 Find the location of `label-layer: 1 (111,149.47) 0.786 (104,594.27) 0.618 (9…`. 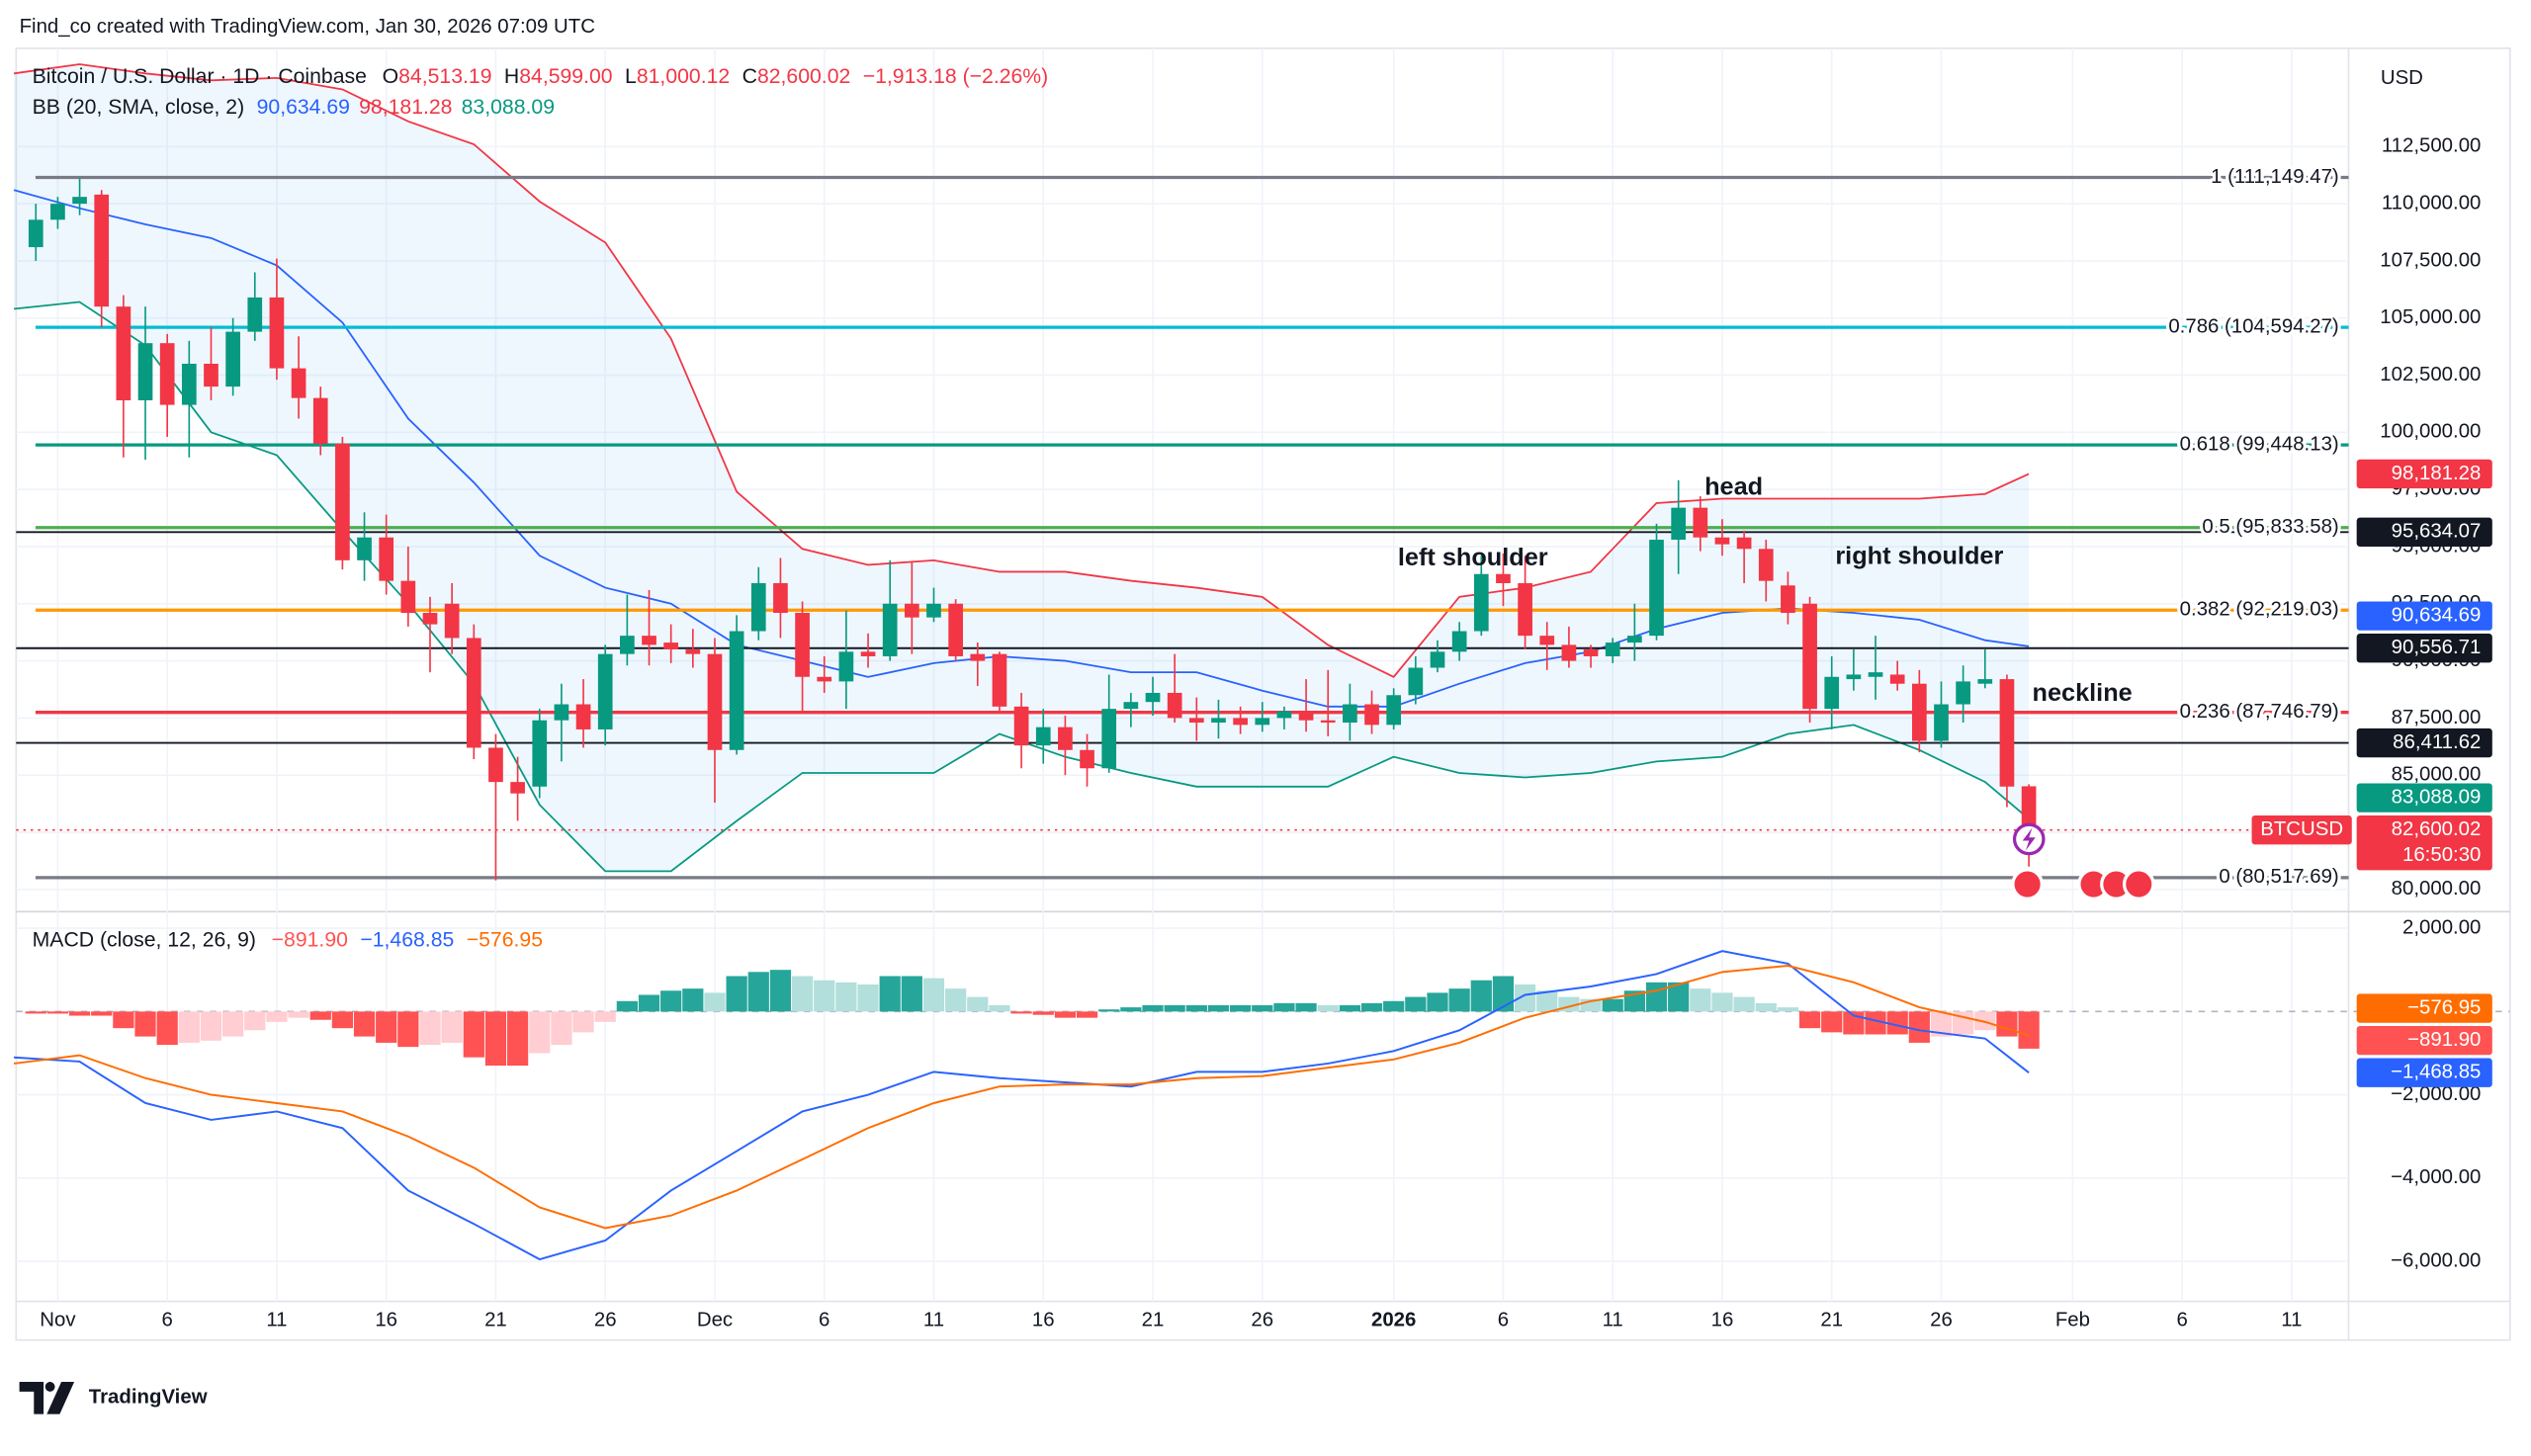

label-layer: 1 (111,149.47) 0.786 (104,594.27) 0.618 (9… is located at coordinates (2253, 527).